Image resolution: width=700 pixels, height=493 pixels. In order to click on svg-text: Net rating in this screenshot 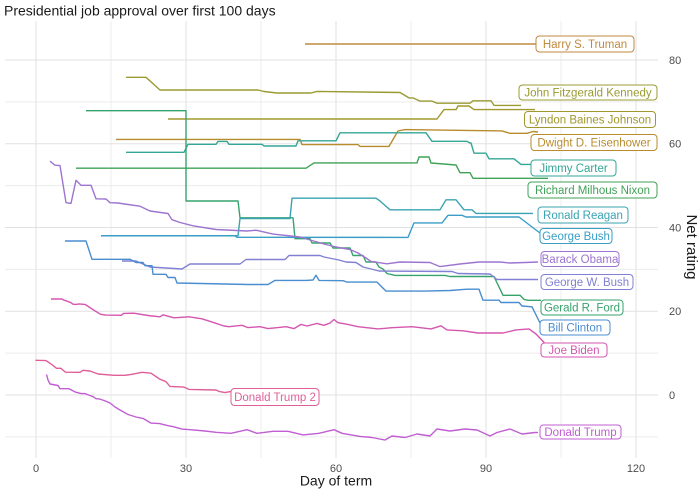, I will do `click(691, 246)`.